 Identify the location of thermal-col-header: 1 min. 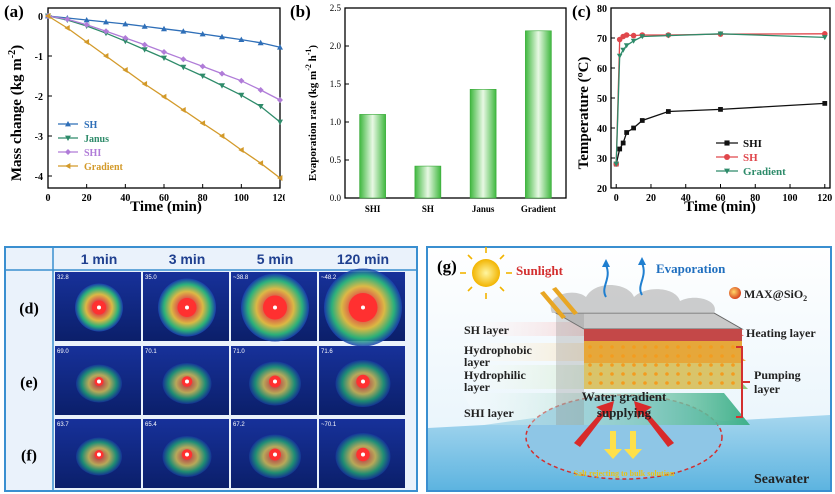
(99, 259).